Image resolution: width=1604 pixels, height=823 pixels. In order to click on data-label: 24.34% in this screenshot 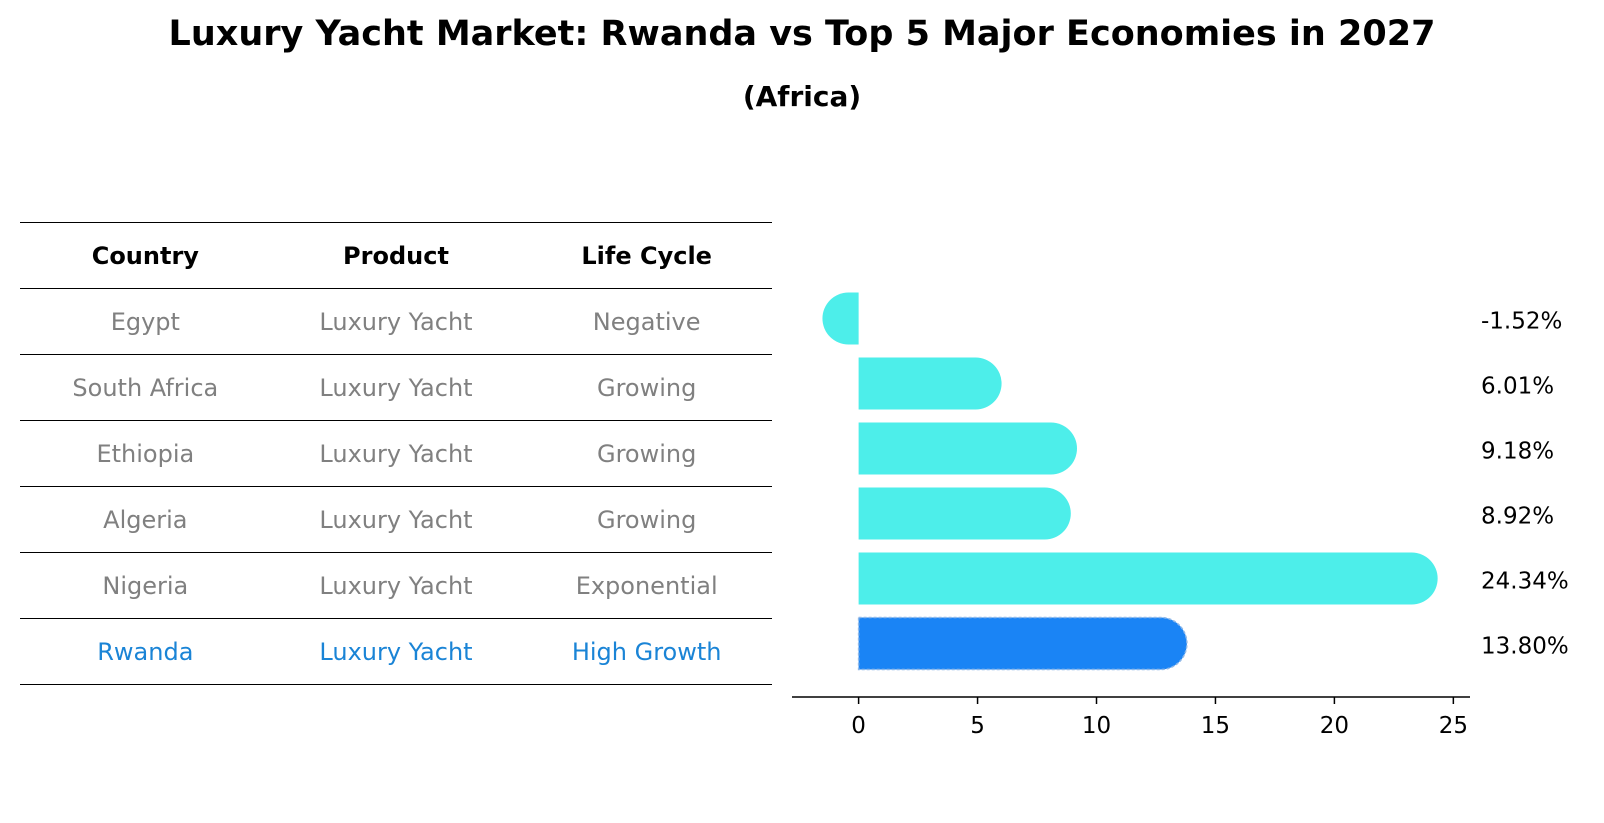, I will do `click(1525, 582)`.